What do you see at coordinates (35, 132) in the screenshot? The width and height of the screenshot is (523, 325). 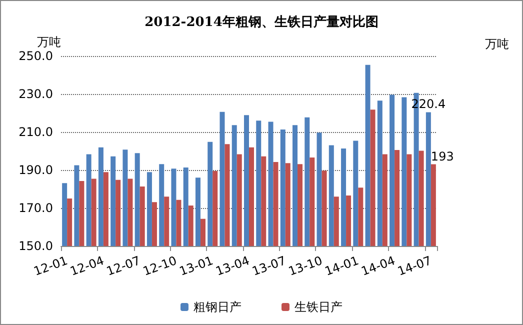 I see `y-tick-label: 210.0` at bounding box center [35, 132].